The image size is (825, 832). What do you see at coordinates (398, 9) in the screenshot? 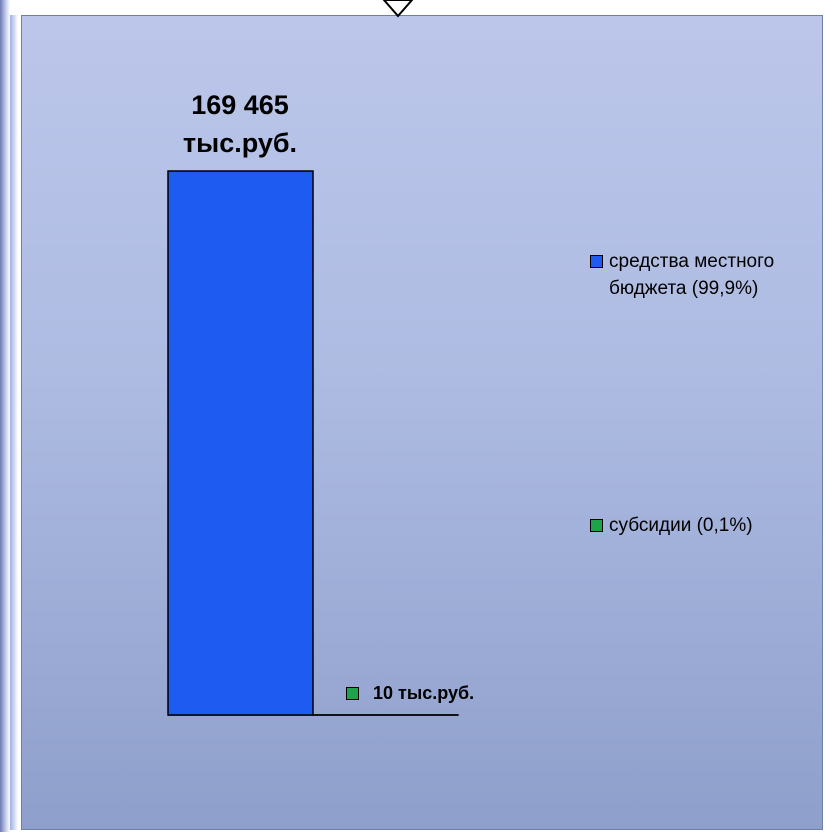
I see `arrow-down-icon` at bounding box center [398, 9].